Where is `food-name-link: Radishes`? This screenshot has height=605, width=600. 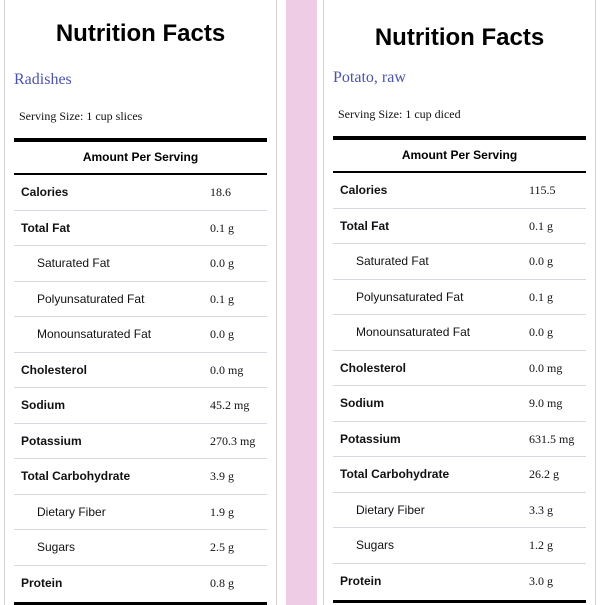
food-name-link: Radishes is located at coordinates (43, 79).